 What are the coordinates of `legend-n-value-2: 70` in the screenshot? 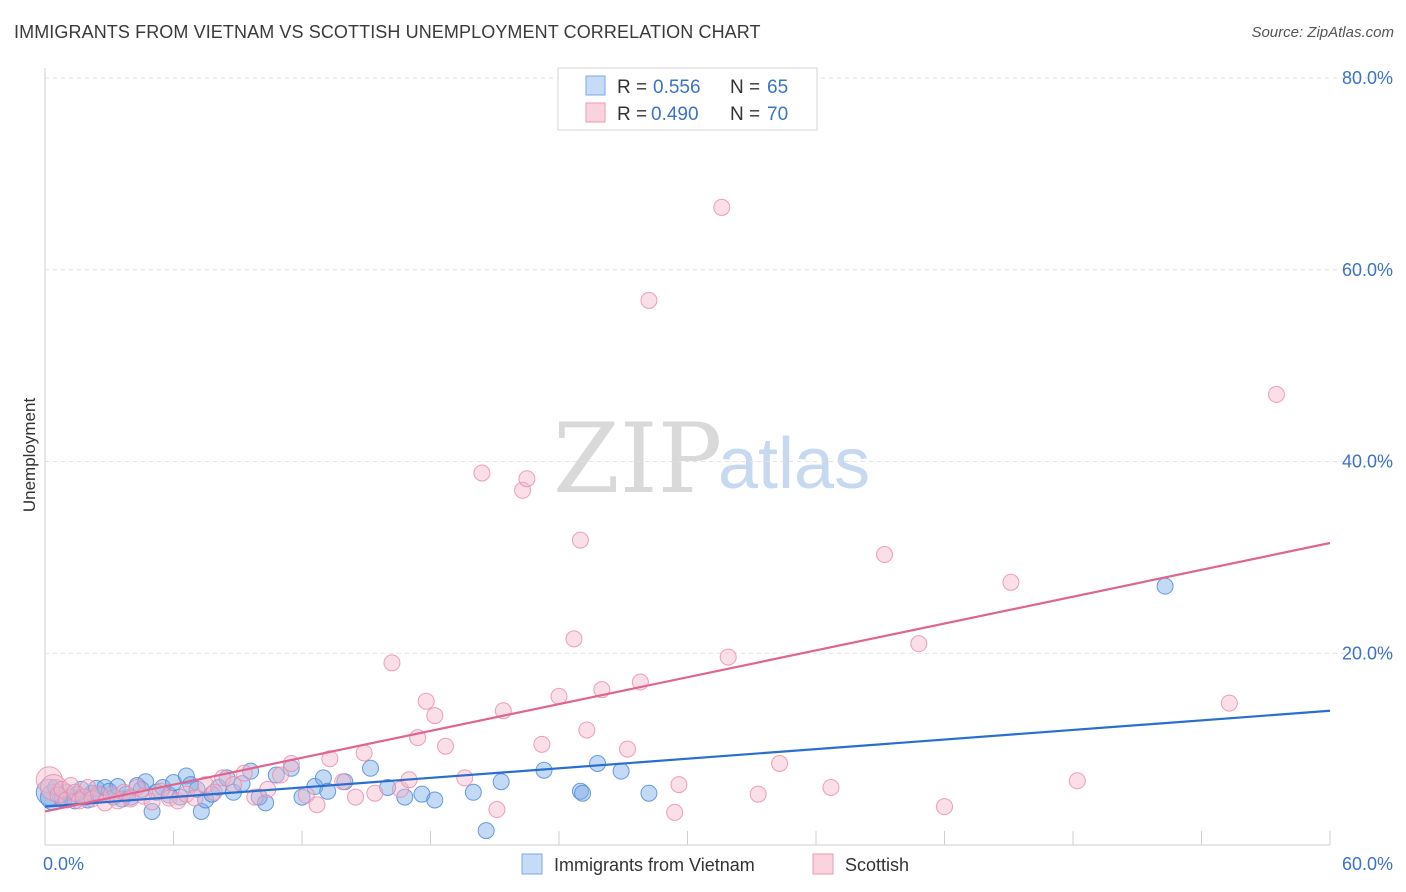 It's located at (777, 114).